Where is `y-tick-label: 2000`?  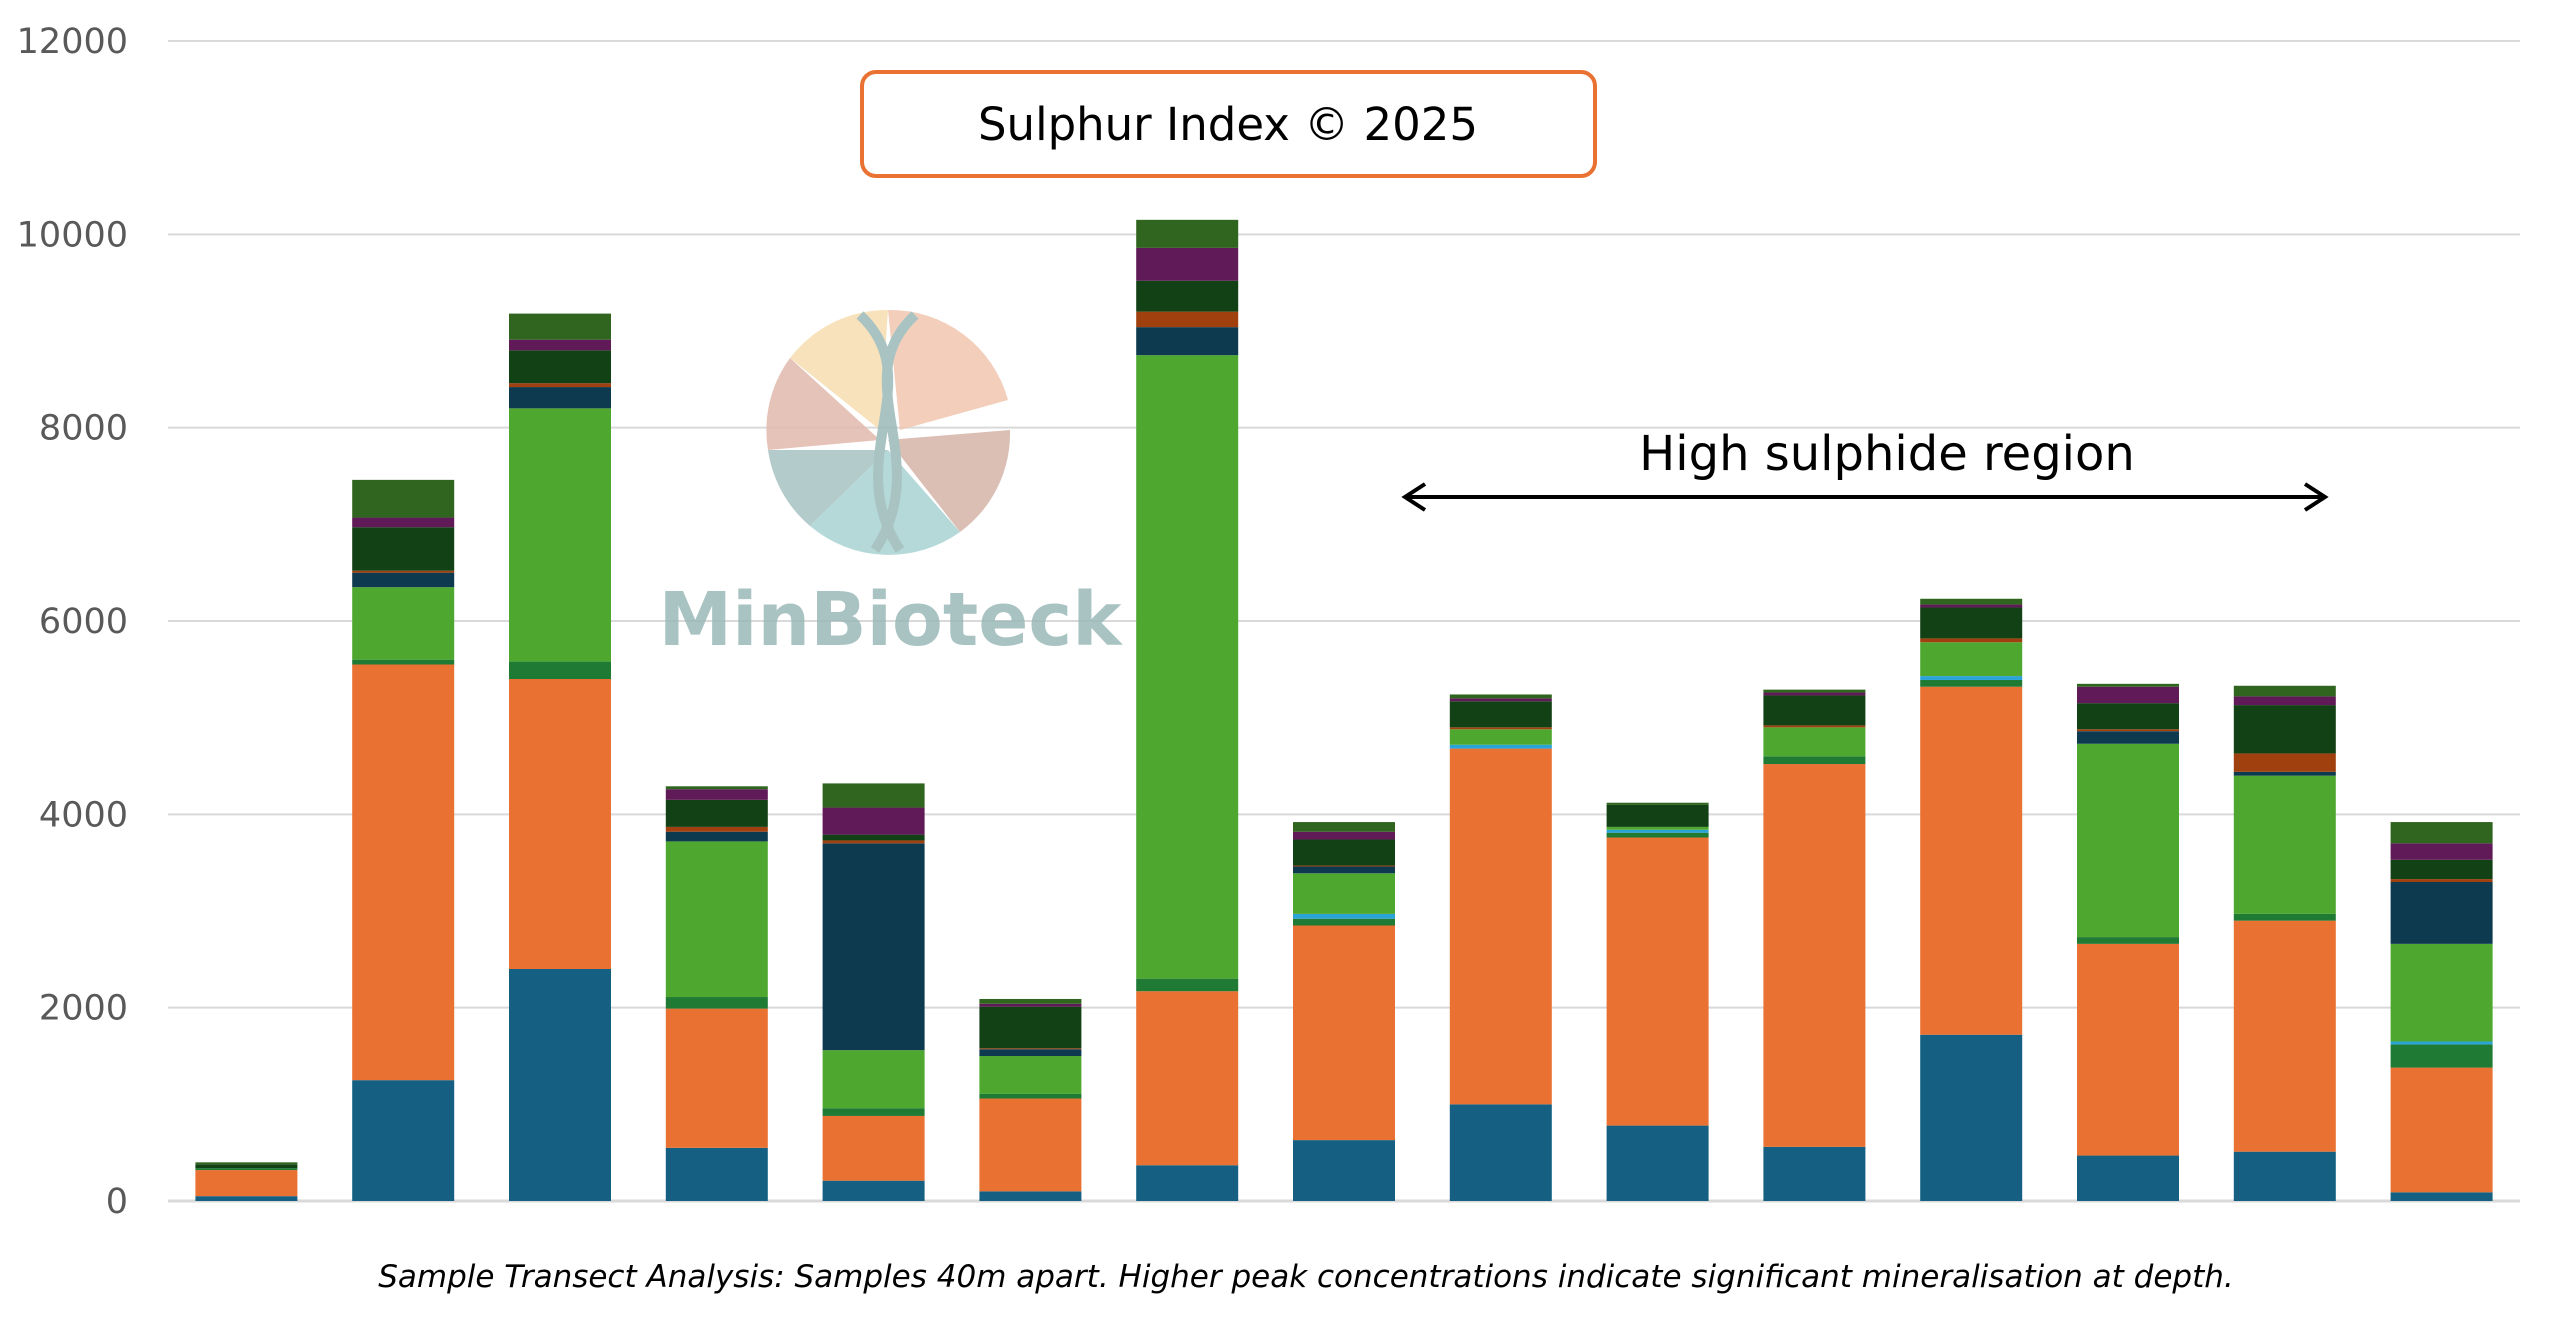 y-tick-label: 2000 is located at coordinates (83, 1009).